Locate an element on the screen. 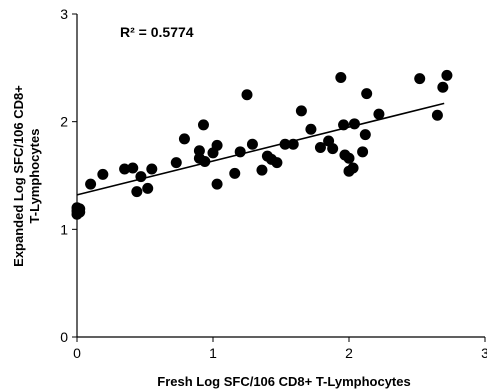  y-tick-label: 0 is located at coordinates (64, 337).